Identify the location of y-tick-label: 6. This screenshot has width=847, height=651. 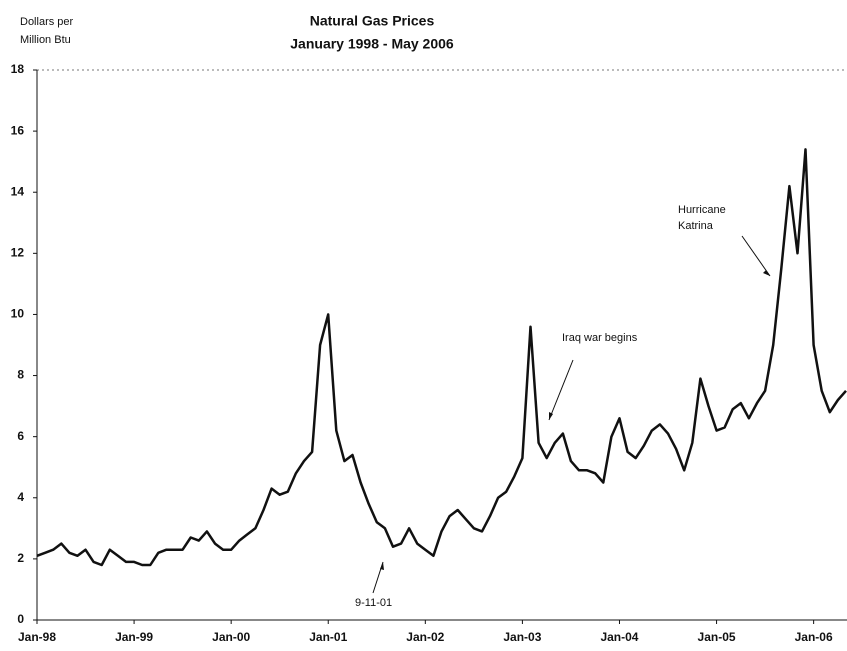
(20, 436).